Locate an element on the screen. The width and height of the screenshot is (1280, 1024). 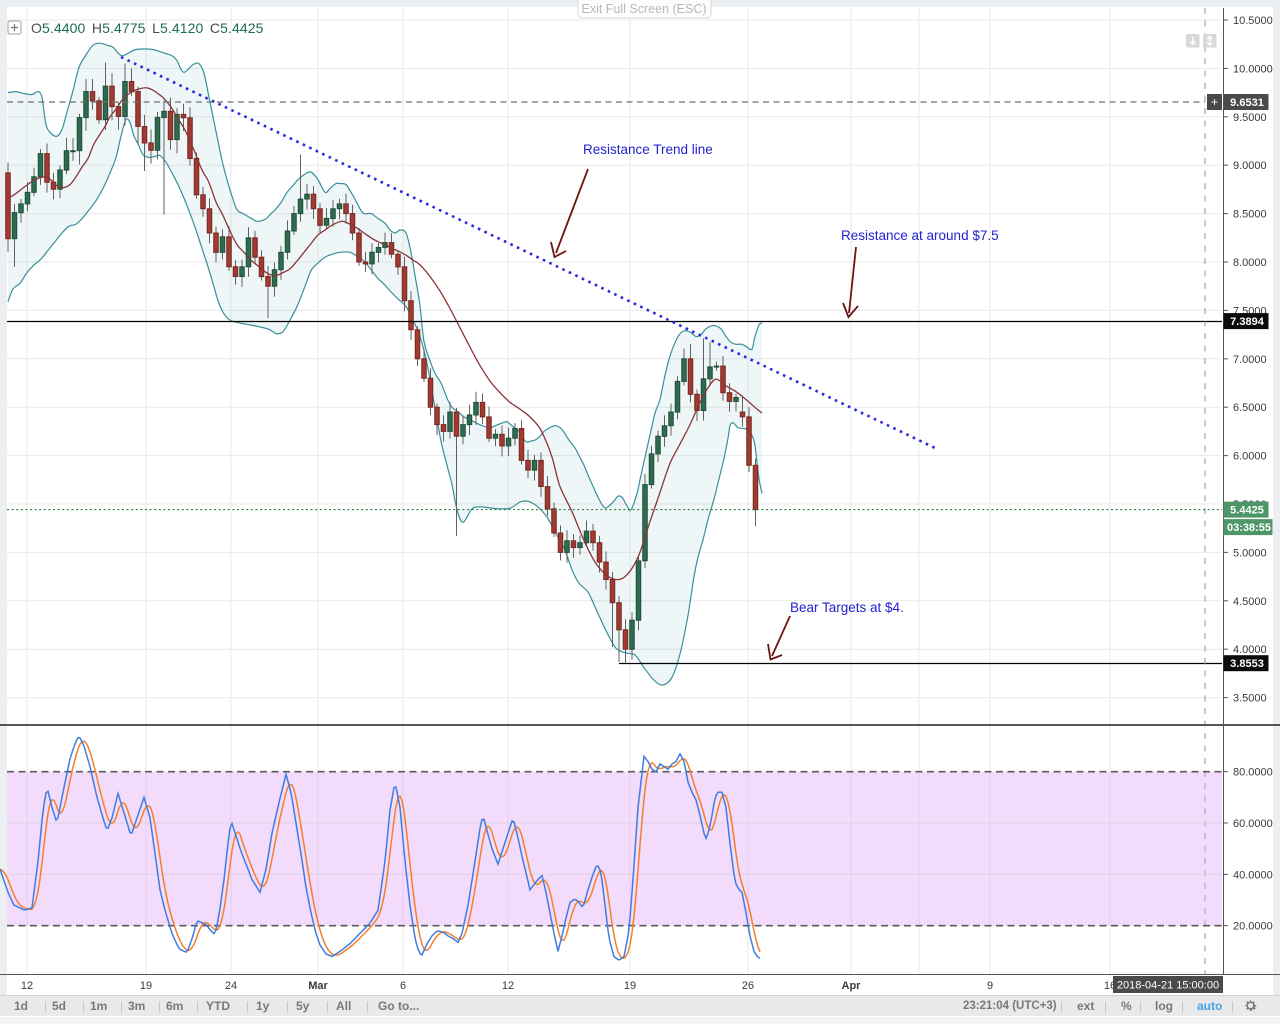
svg-text: 26 is located at coordinates (748, 986).